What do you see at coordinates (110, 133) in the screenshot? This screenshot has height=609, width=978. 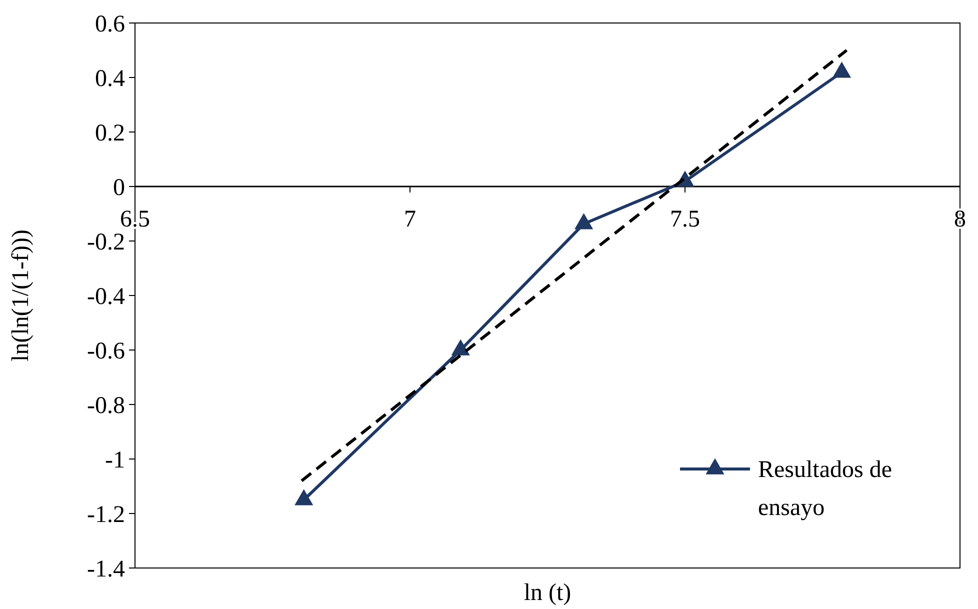 I see `y-tick-label: 0.2` at bounding box center [110, 133].